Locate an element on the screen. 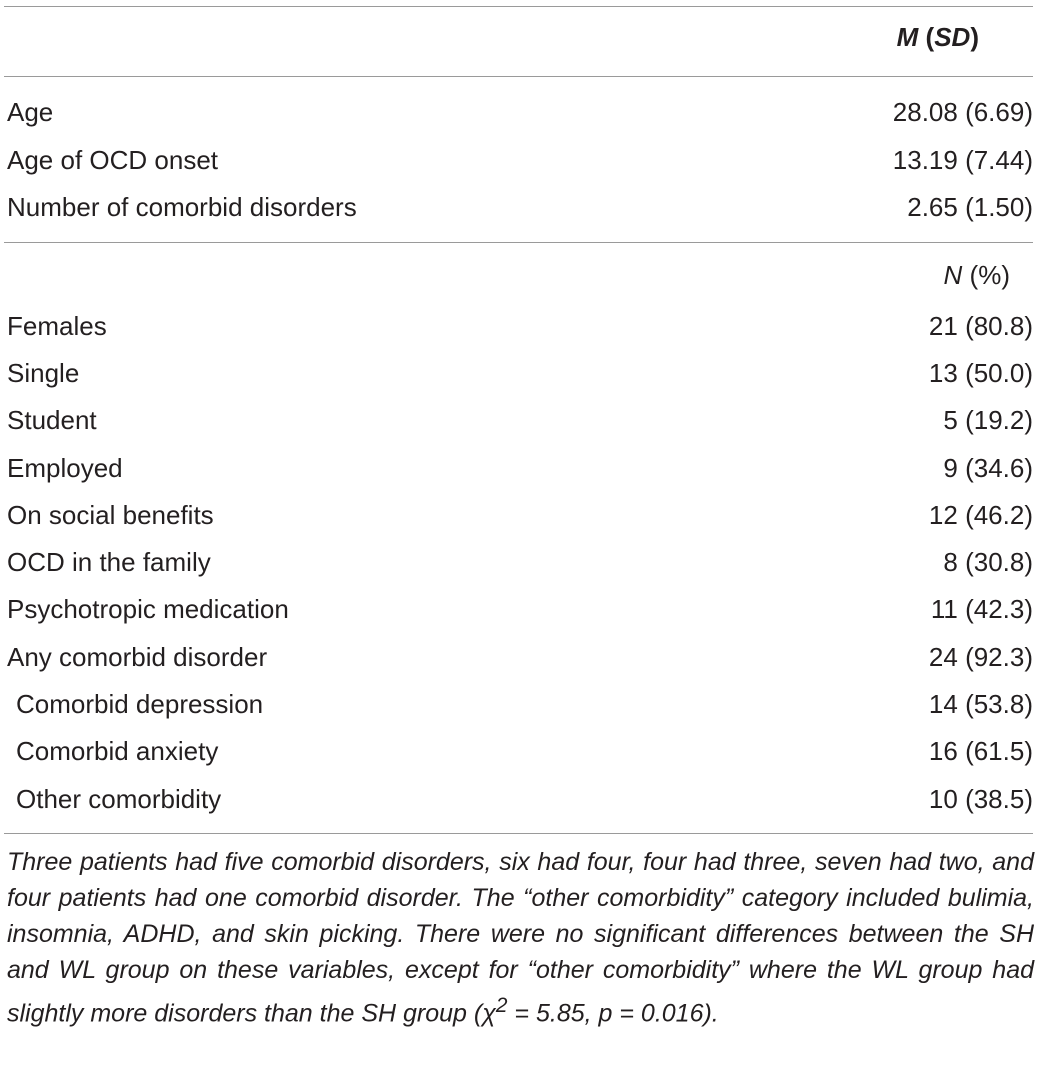 The height and width of the screenshot is (1071, 1041). table-row: Age 28.08 (6.69) is located at coordinates (520, 112).